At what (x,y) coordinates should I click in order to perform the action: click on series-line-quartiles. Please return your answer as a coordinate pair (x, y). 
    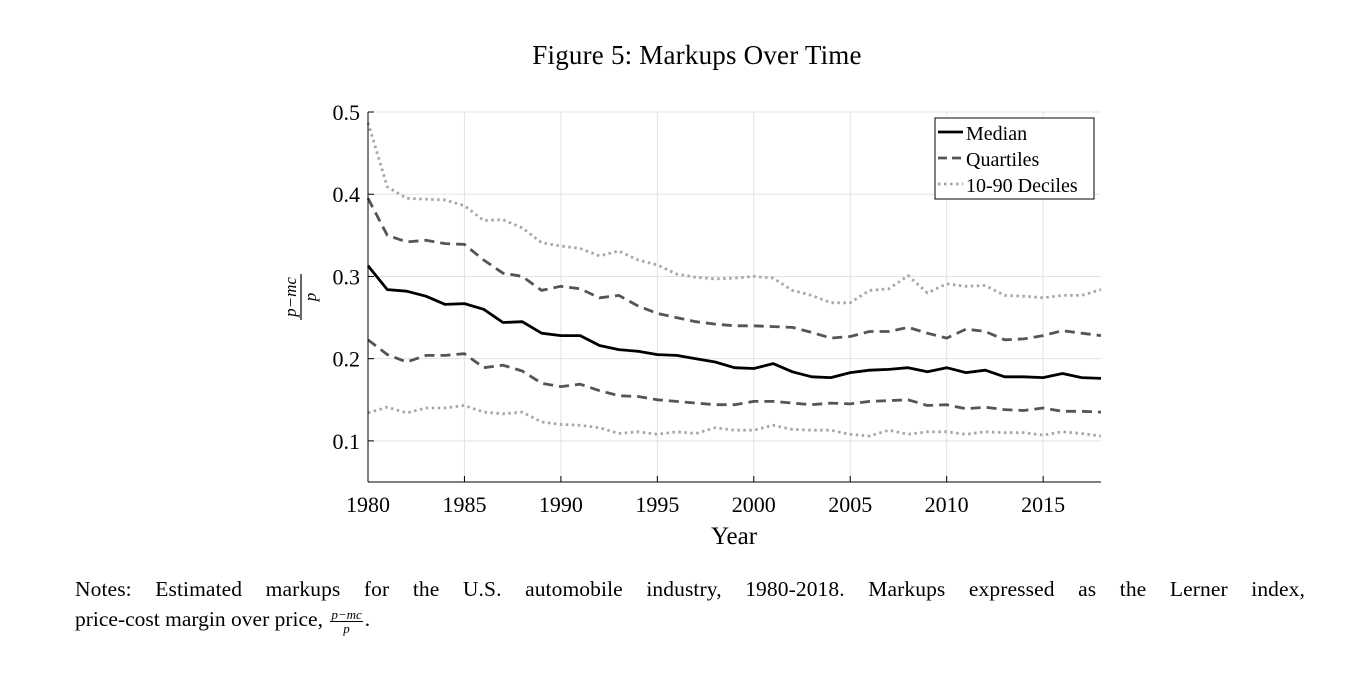
    Looking at the image, I should click on (734, 269).